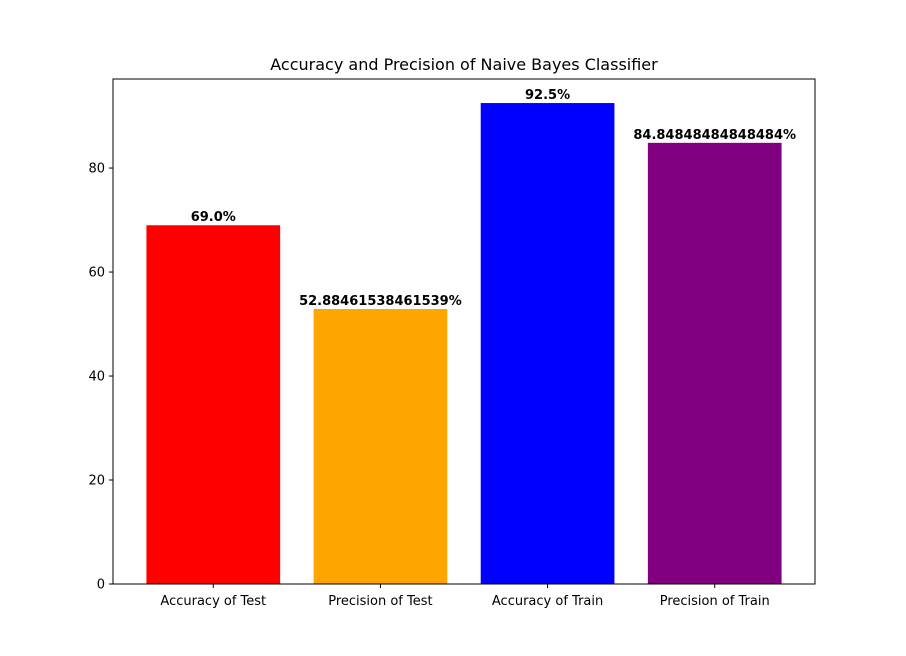 Image resolution: width=906 pixels, height=656 pixels. Describe the element at coordinates (101, 585) in the screenshot. I see `y-tick-label-0: 0` at that location.